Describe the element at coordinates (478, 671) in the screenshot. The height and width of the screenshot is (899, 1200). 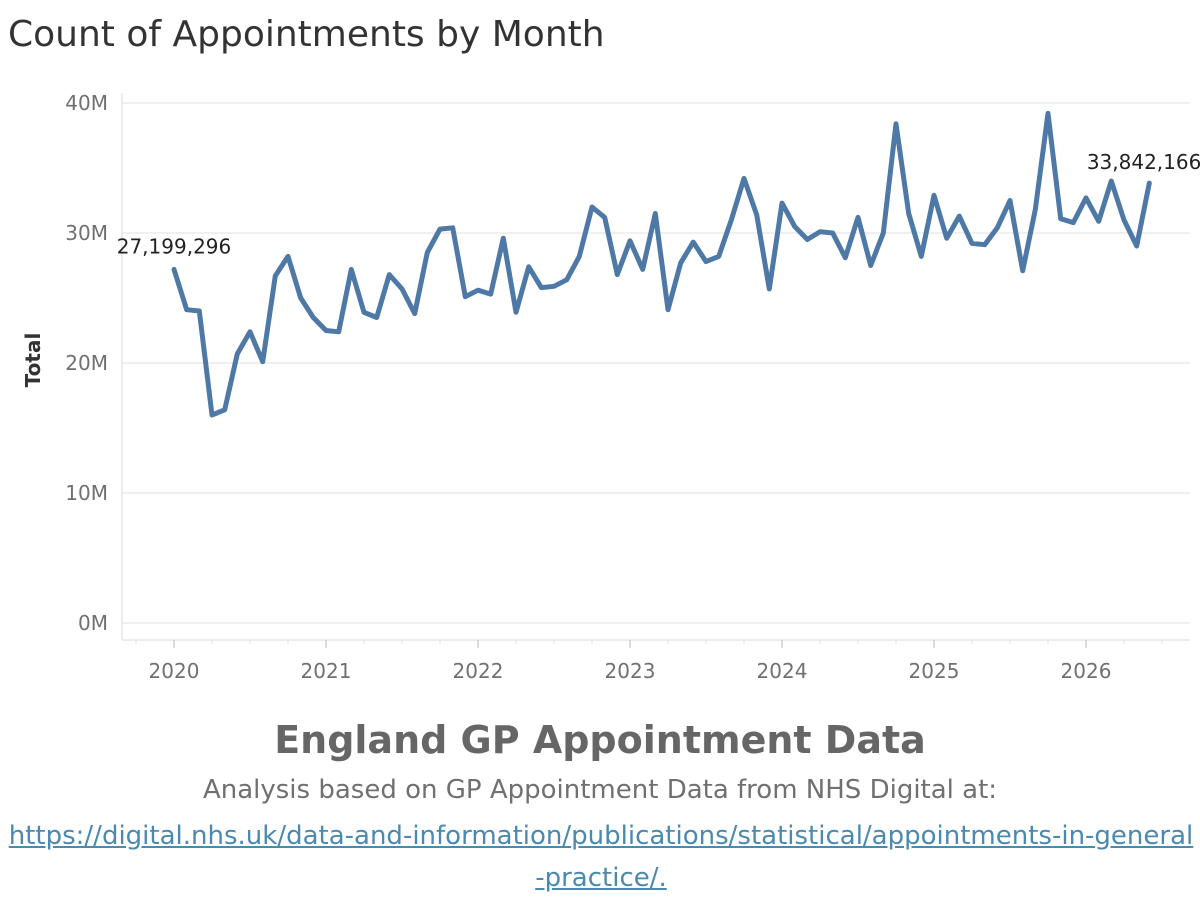
I see `x-tick-label: 2022` at that location.